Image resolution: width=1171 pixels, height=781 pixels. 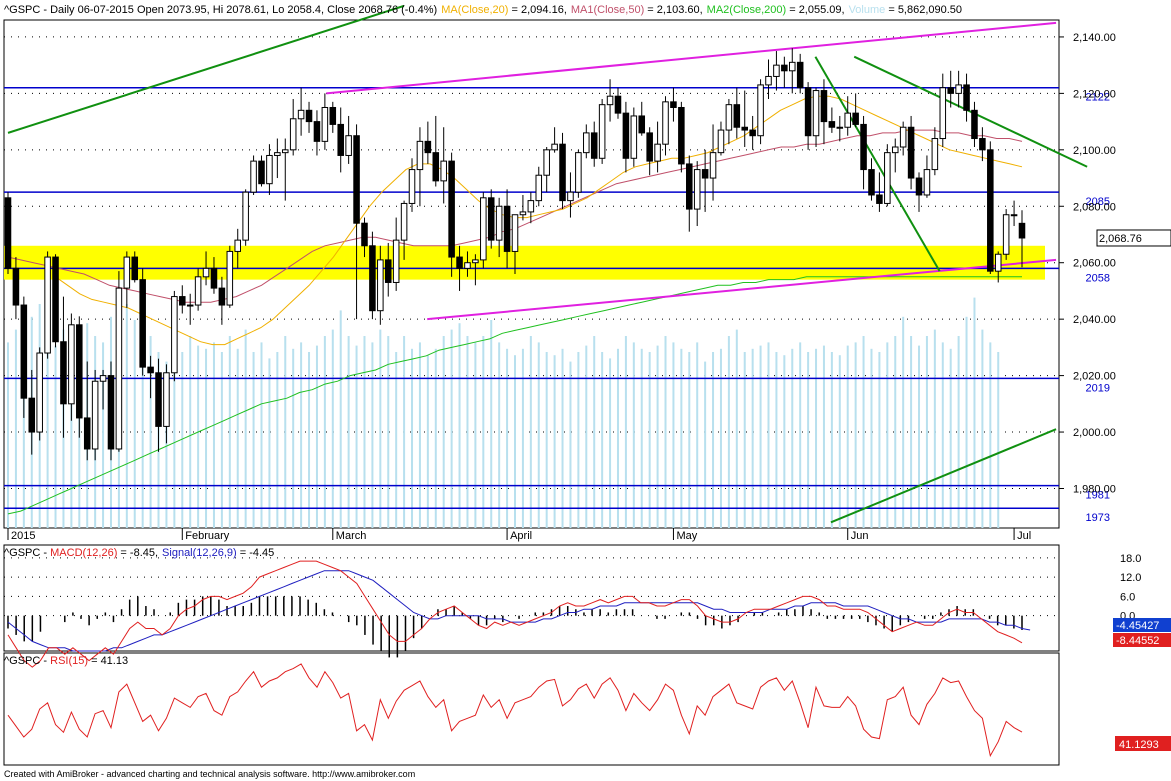 I want to click on level-label: 1981, so click(x=1098, y=496).